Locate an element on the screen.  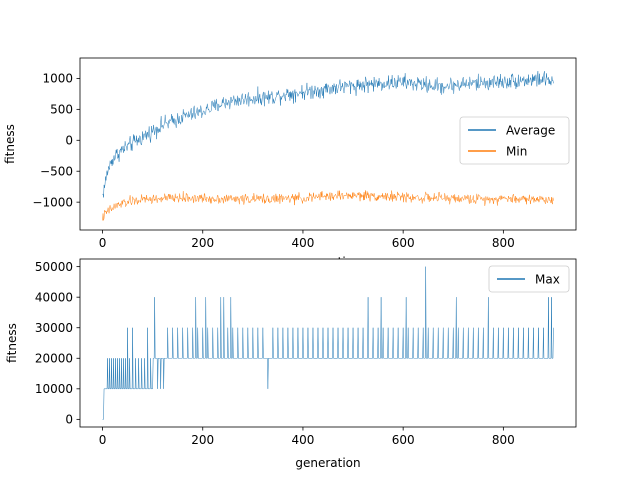
y-tick-label: −1000 is located at coordinates (52, 202).